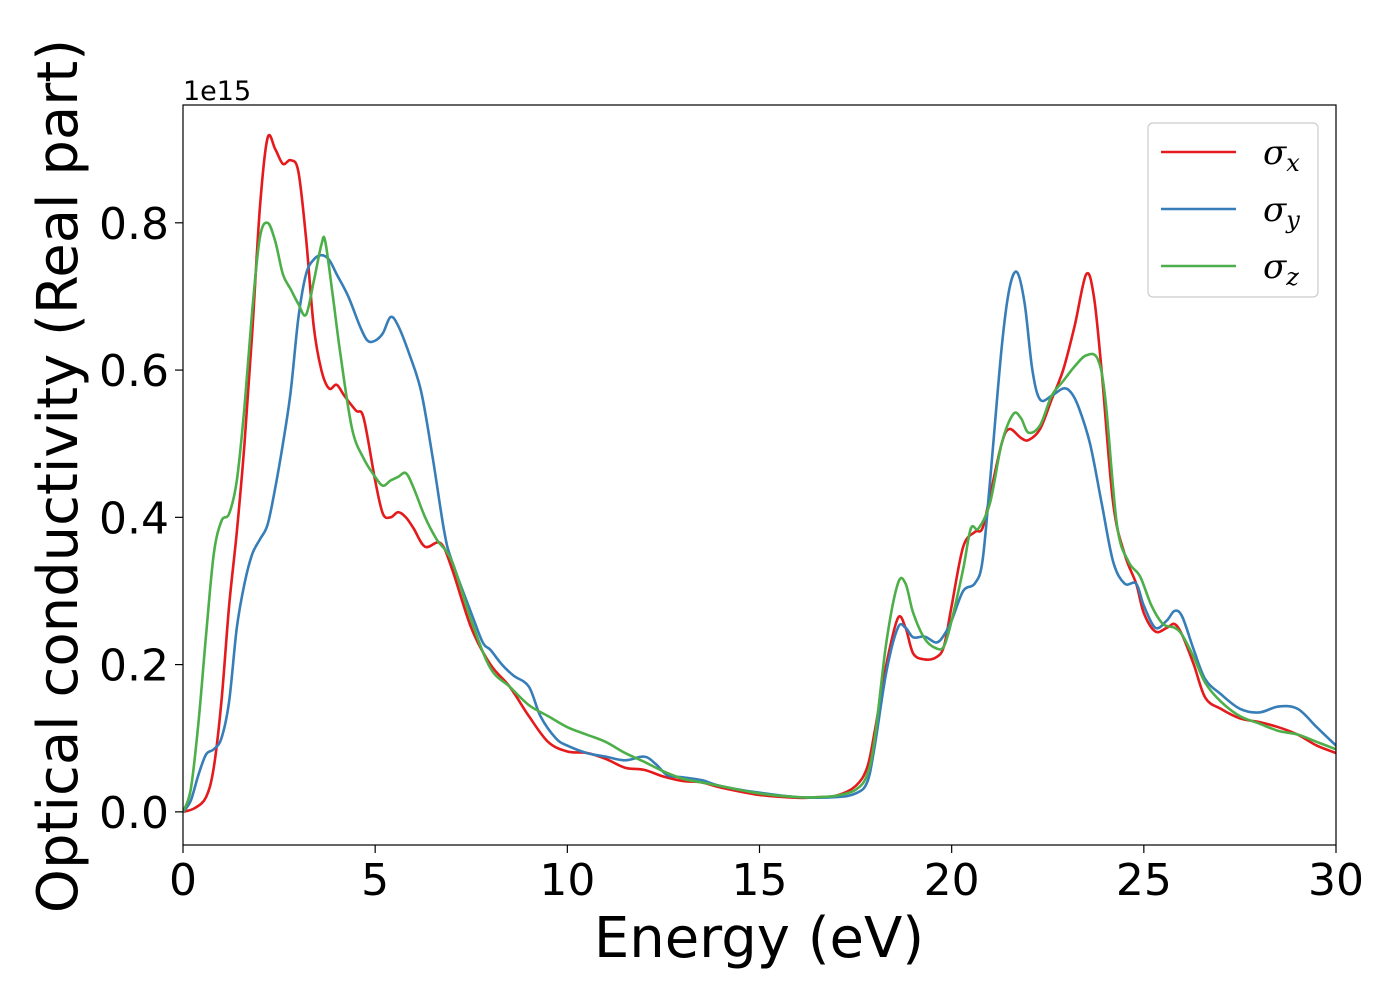 This screenshot has height=1000, width=1400. Describe the element at coordinates (134, 666) in the screenshot. I see `y-tick-label: 0.2` at that location.